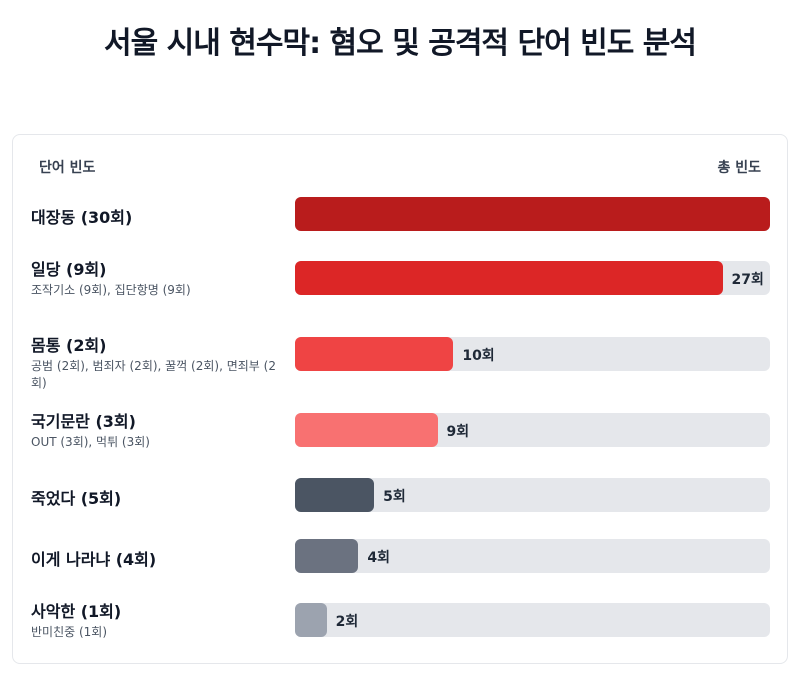 The image size is (800, 681). I want to click on row-label-group: 이게 나라냐 (4회), so click(156, 558).